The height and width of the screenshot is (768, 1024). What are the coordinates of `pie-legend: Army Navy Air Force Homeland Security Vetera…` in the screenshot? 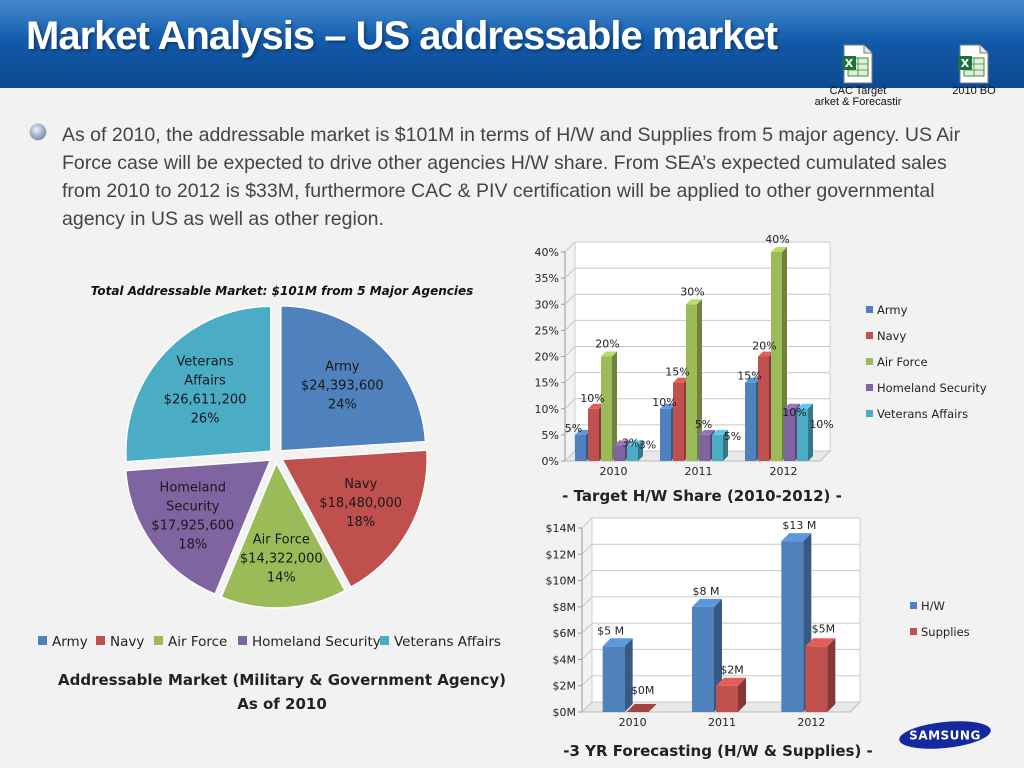 It's located at (269, 642).